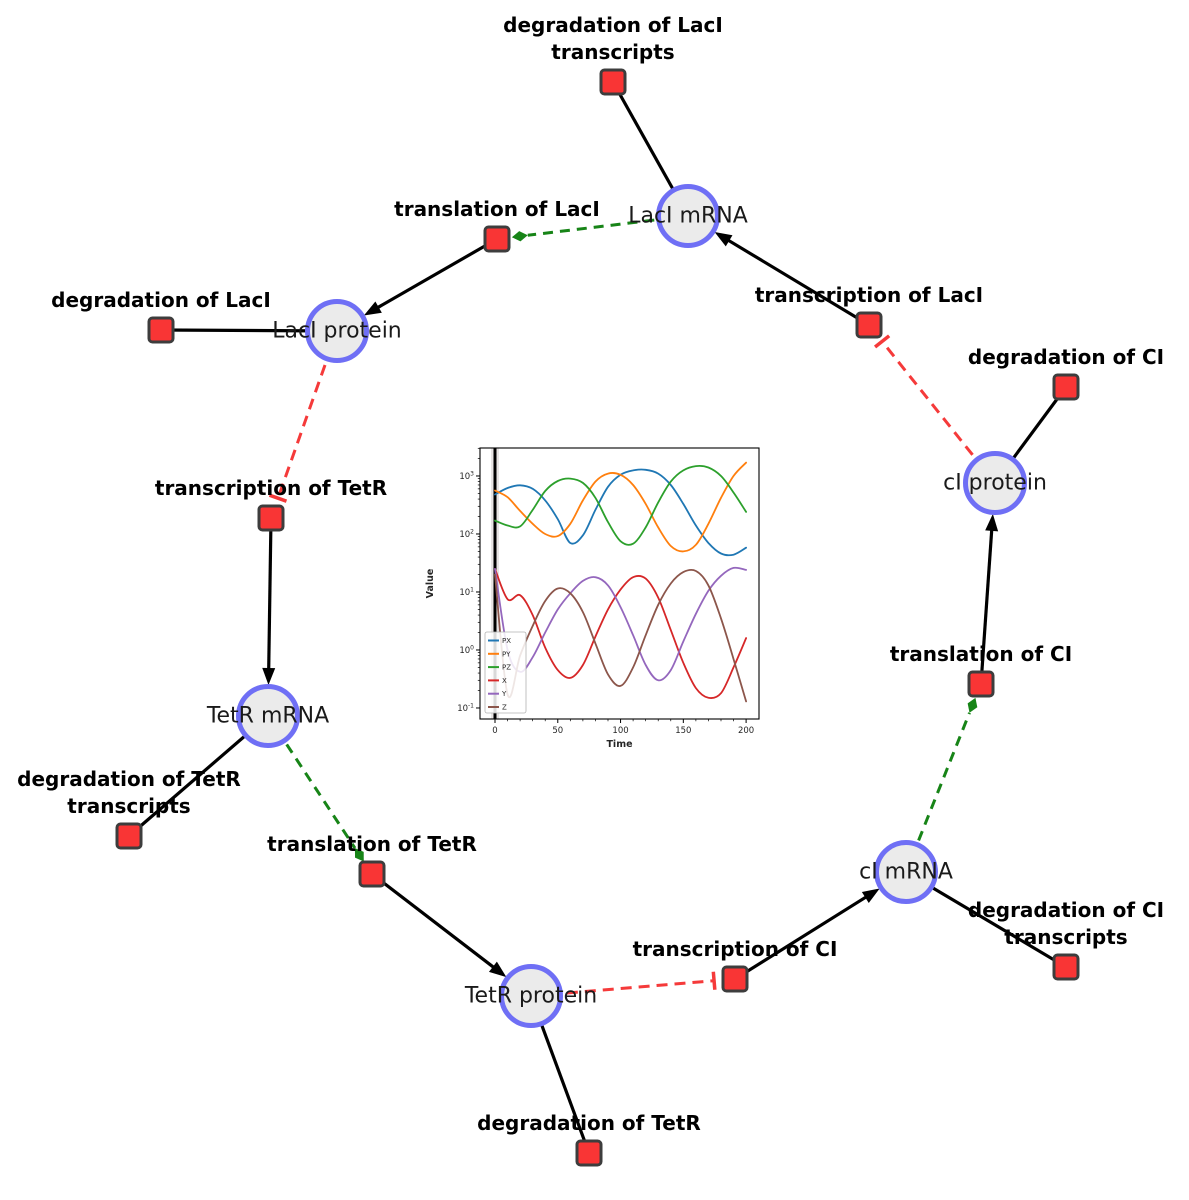  What do you see at coordinates (504, 681) in the screenshot?
I see `legend-label-X: X` at bounding box center [504, 681].